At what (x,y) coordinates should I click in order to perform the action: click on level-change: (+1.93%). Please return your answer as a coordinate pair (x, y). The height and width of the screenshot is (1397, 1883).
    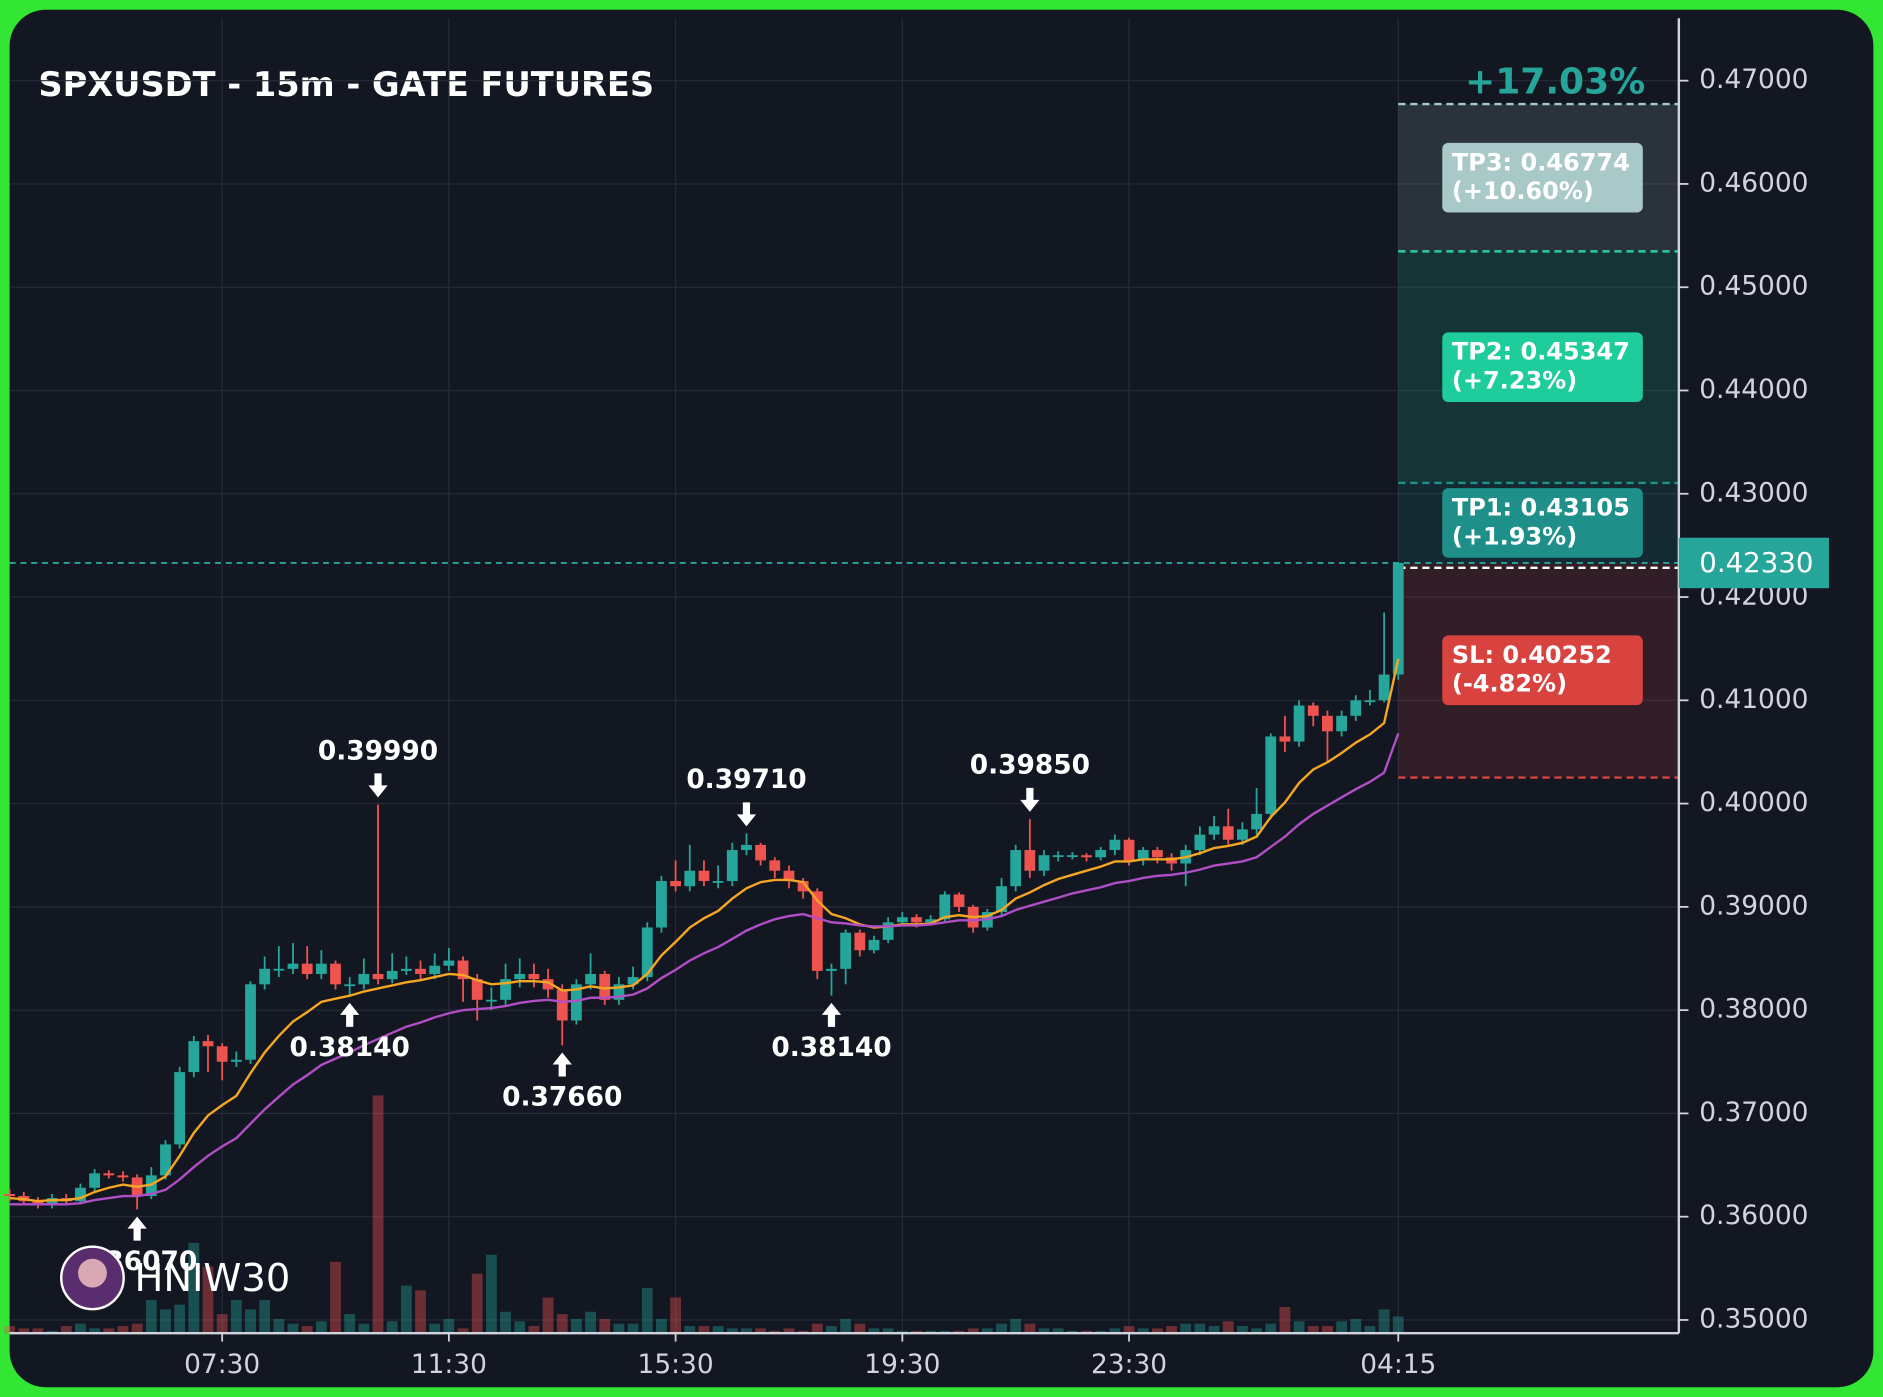
    Looking at the image, I should click on (1514, 536).